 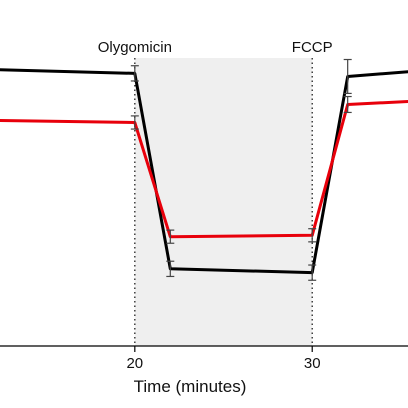 What do you see at coordinates (134, 363) in the screenshot?
I see `x-tick-label: 20` at bounding box center [134, 363].